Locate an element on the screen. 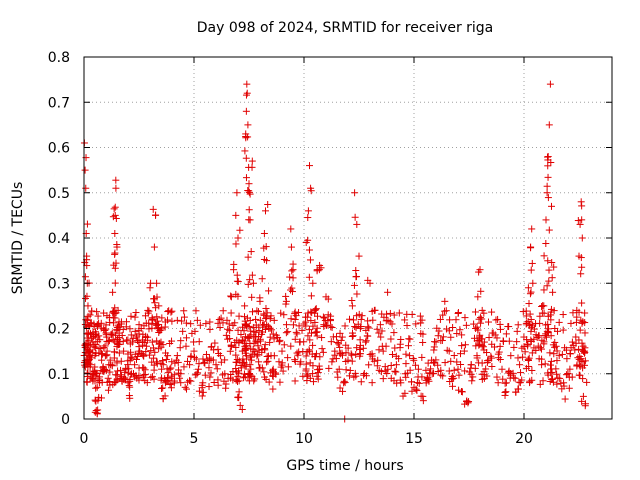 Image resolution: width=640 pixels, height=480 pixels. x-tick-label: 10 is located at coordinates (304, 439).